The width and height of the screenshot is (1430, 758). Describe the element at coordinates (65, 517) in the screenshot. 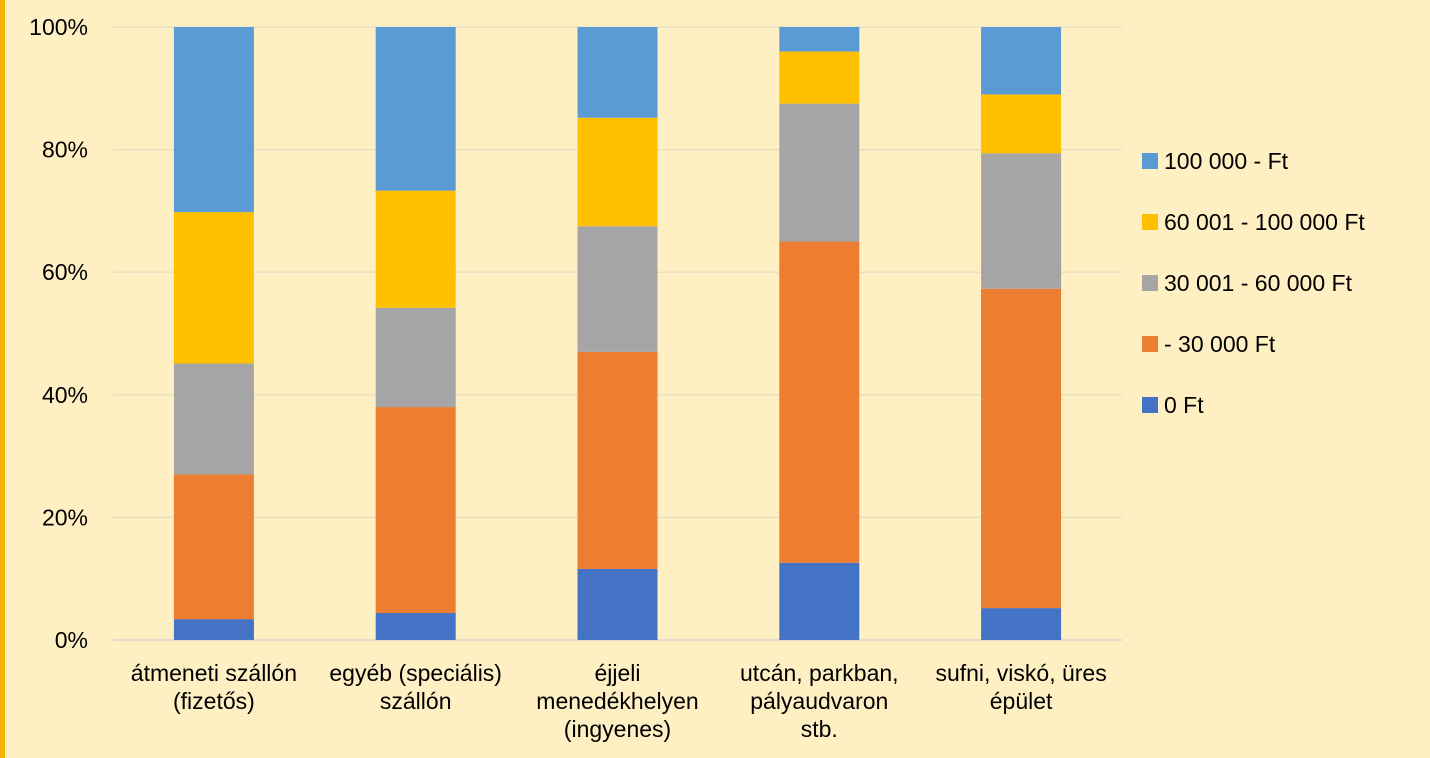

I see `y-tick-label: 20%` at that location.